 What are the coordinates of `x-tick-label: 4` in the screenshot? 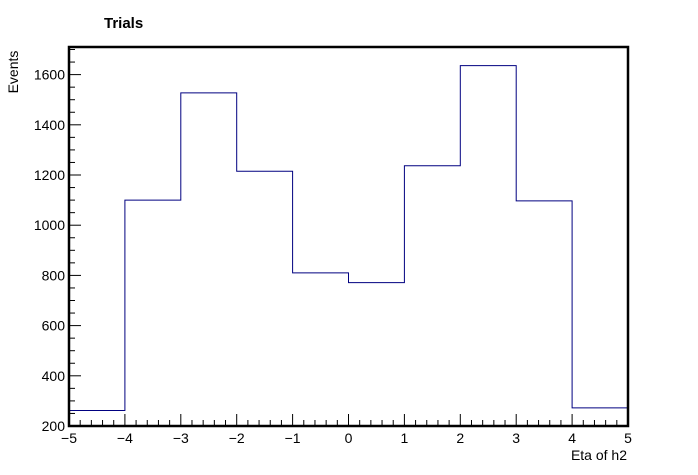 It's located at (572, 438).